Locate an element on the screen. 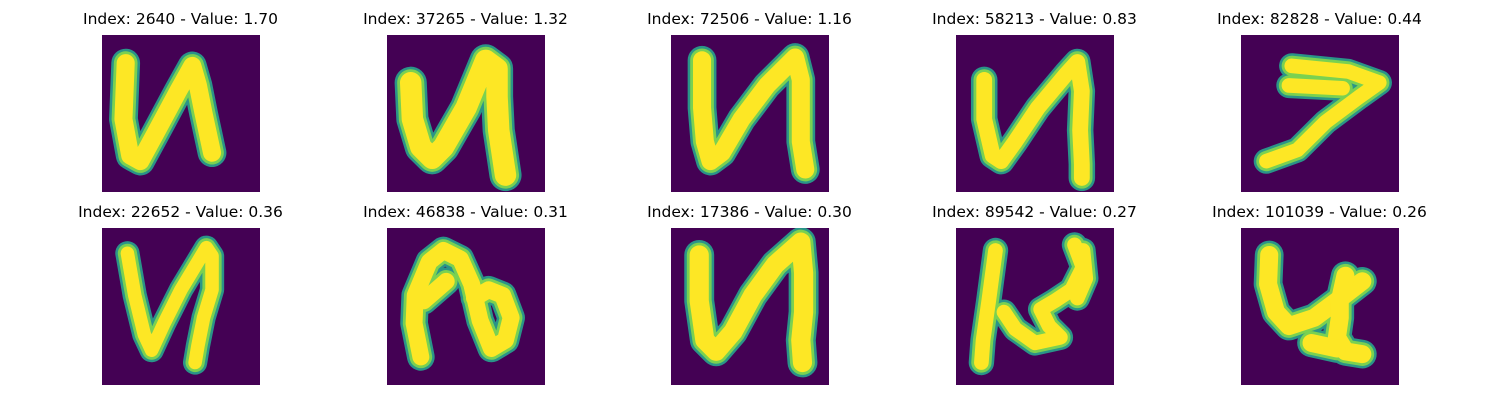 This screenshot has height=400, width=1500. image-panel: Index: 37265 - Value: 1.32 is located at coordinates (465, 96).